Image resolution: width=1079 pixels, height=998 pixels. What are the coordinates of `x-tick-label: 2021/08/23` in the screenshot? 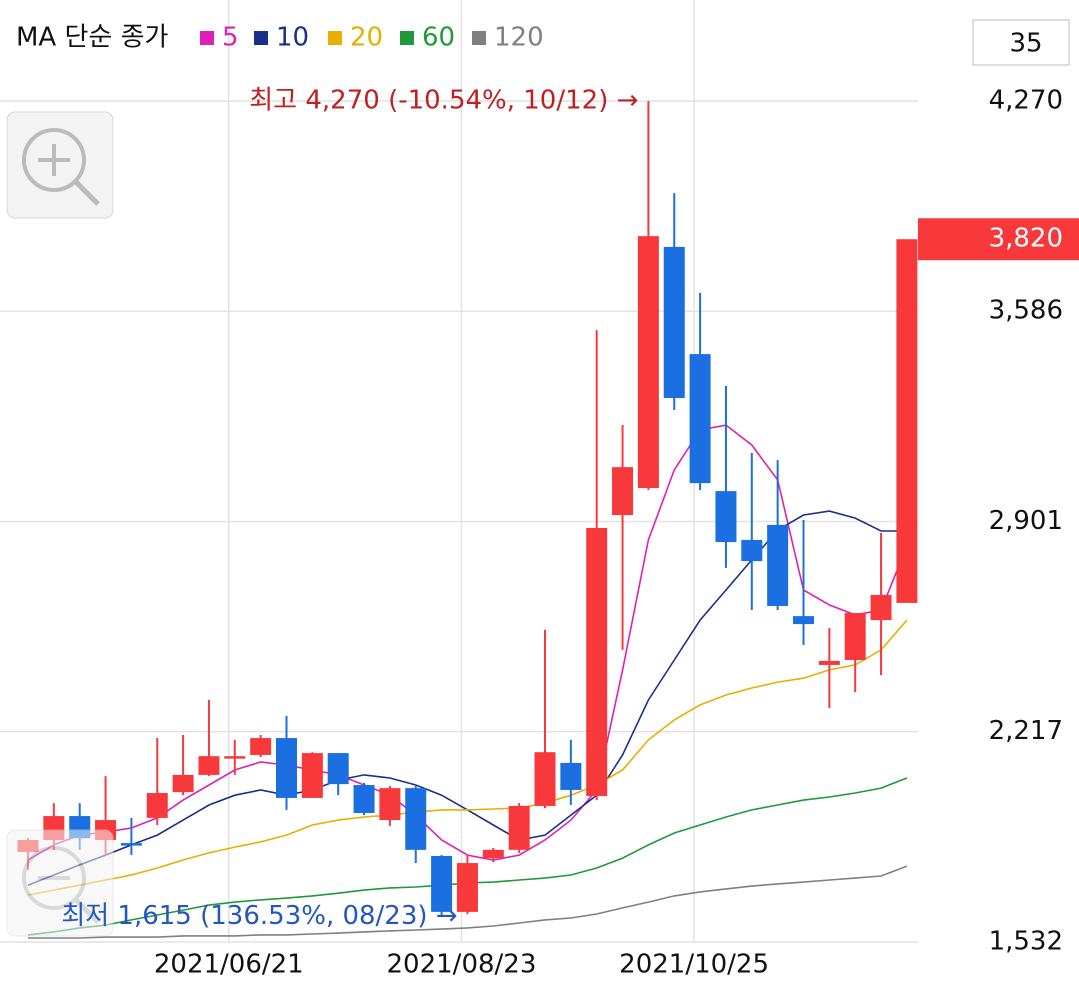 It's located at (462, 965).